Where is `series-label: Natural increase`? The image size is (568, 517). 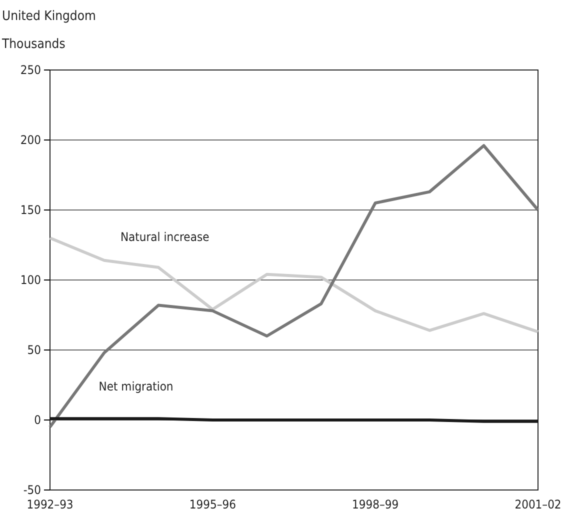 series-label: Natural increase is located at coordinates (165, 237).